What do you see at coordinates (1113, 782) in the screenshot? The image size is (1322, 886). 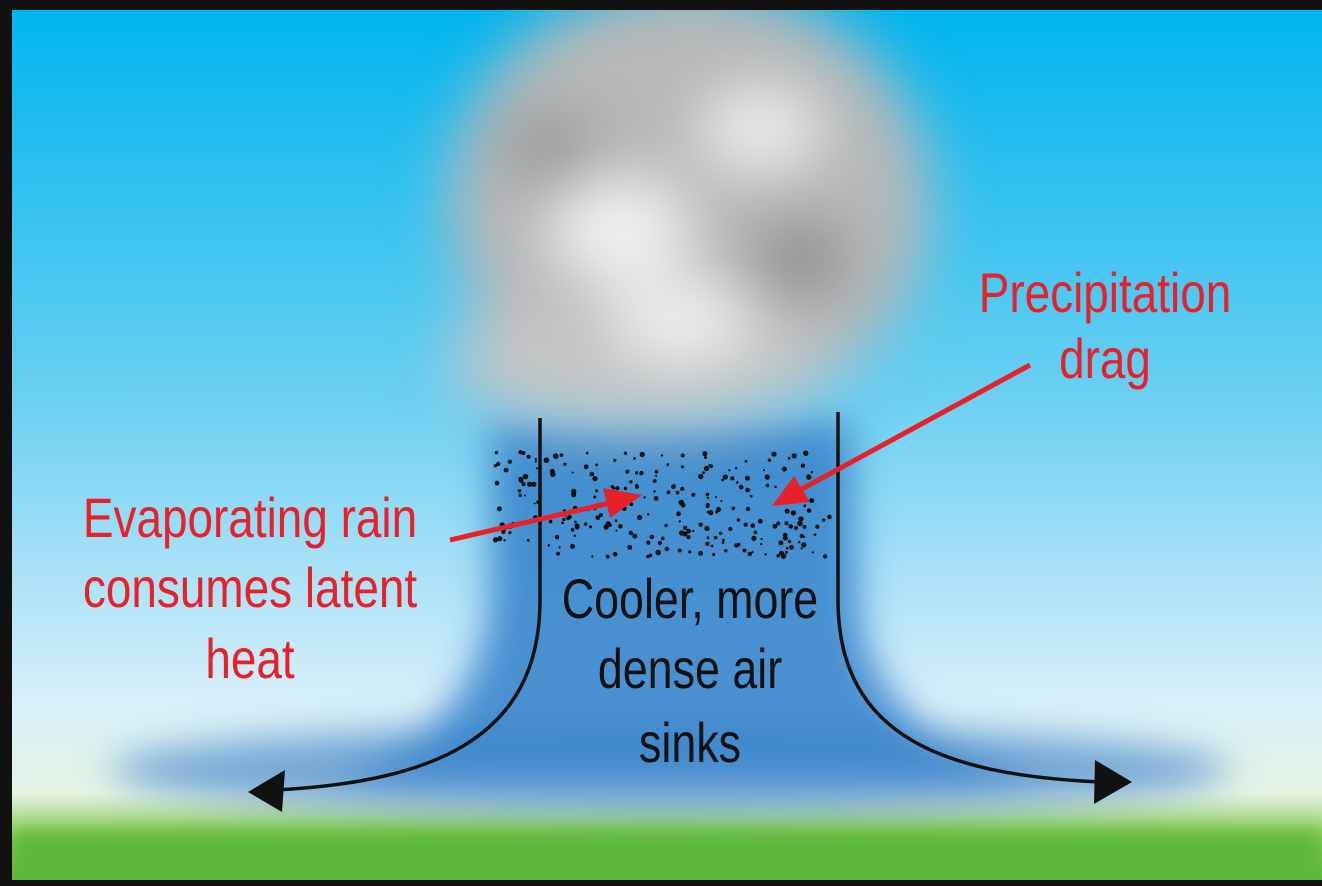 I see `arrowhead-right` at bounding box center [1113, 782].